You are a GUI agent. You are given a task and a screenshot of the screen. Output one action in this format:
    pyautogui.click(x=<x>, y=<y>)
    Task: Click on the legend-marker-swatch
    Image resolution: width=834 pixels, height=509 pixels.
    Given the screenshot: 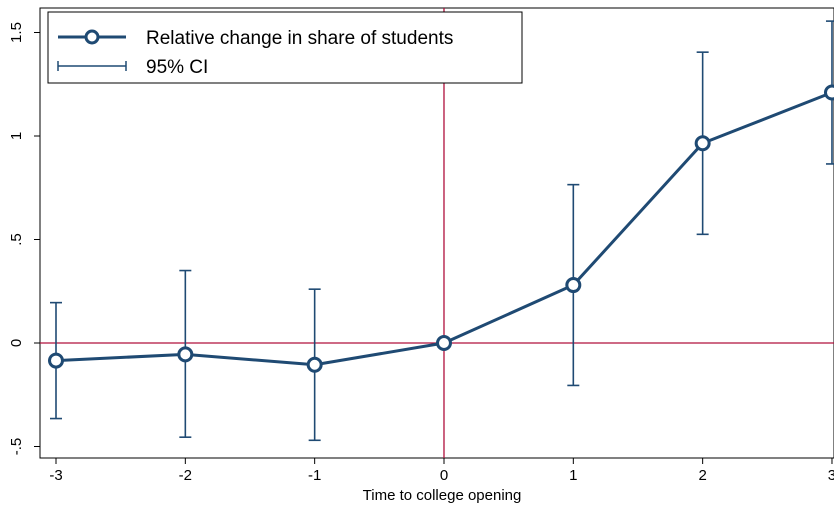 What is the action you would take?
    pyautogui.click(x=92, y=37)
    